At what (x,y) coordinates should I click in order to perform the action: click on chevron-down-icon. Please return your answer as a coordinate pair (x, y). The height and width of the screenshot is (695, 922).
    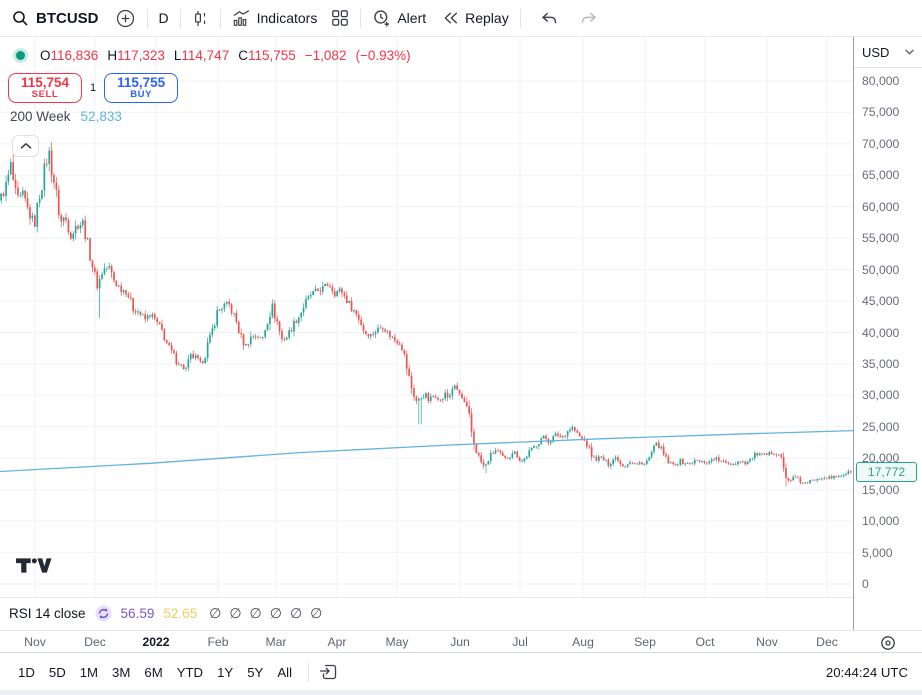
    Looking at the image, I should click on (910, 52).